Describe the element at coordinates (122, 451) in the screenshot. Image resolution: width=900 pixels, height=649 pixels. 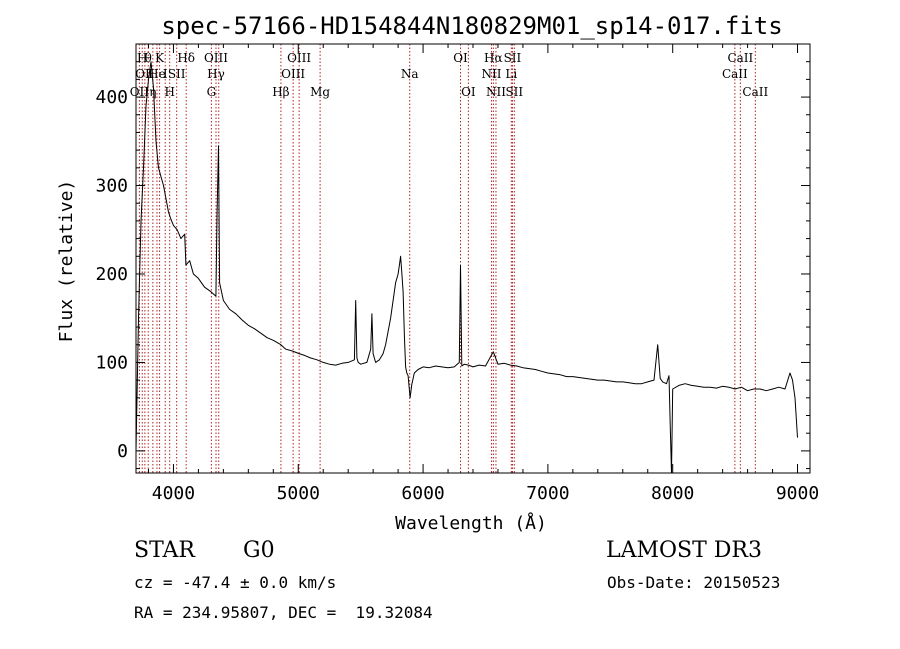
I see `y-tick-label: 0` at that location.